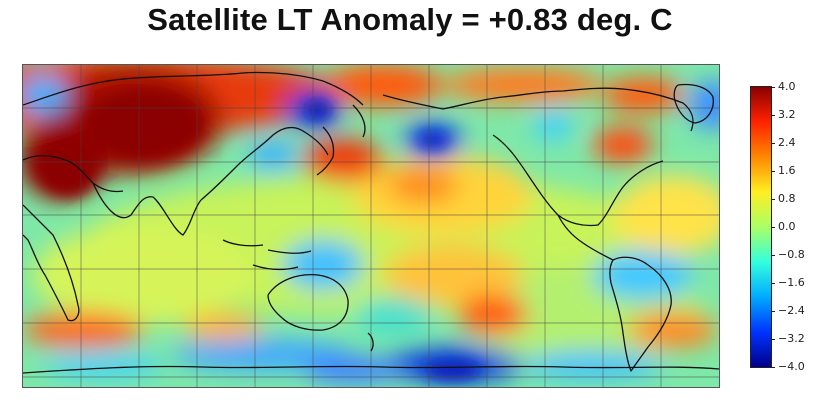  Describe the element at coordinates (787, 142) in the screenshot. I see `colorbar-tick-label: 2.4` at that location.